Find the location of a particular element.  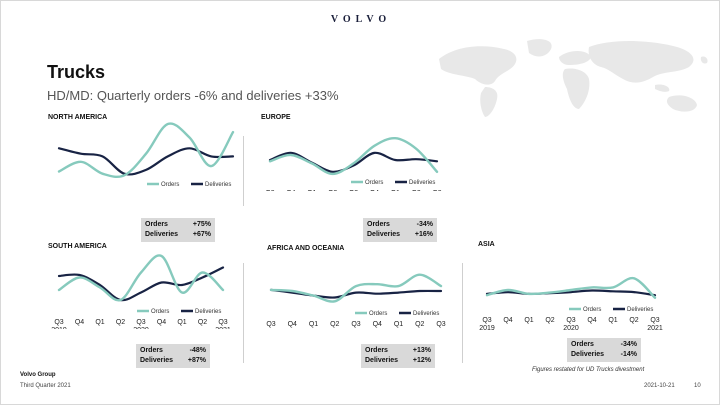

summary-row: Orders -48% is located at coordinates (173, 351).